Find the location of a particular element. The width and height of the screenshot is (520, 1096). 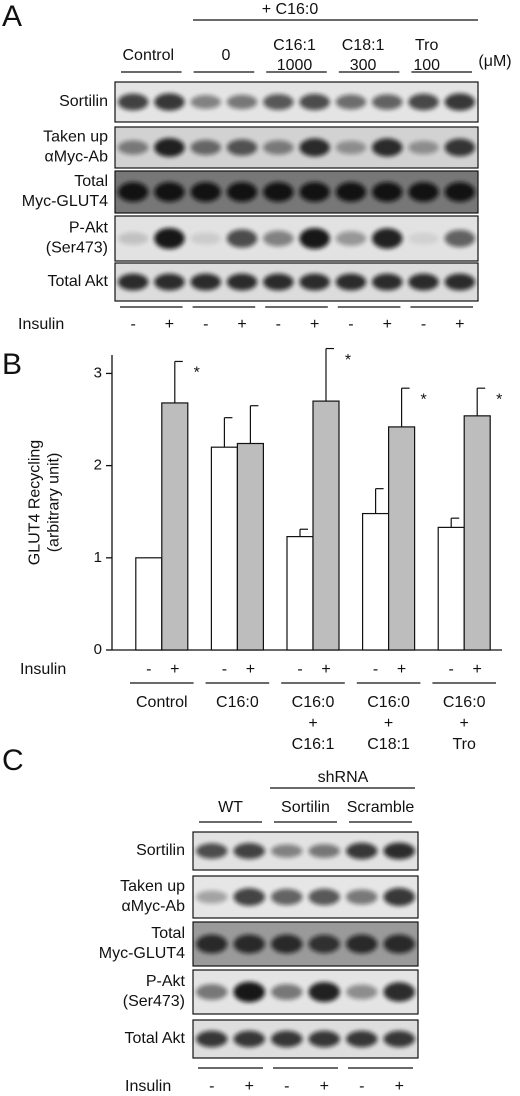

panel-label: C is located at coordinates (13, 760).